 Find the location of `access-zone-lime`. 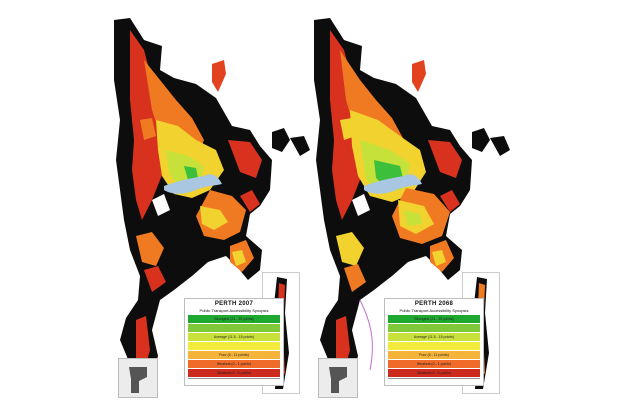

access-zone-lime is located at coordinates (413, 218).